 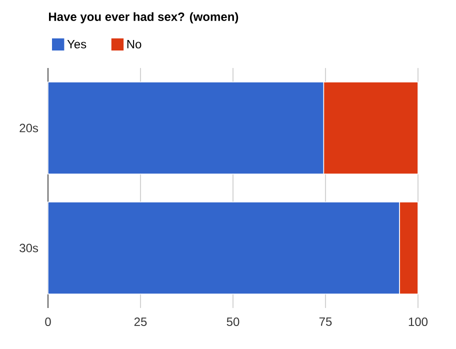 What do you see at coordinates (29, 248) in the screenshot?
I see `y-tick-label: 30s` at bounding box center [29, 248].